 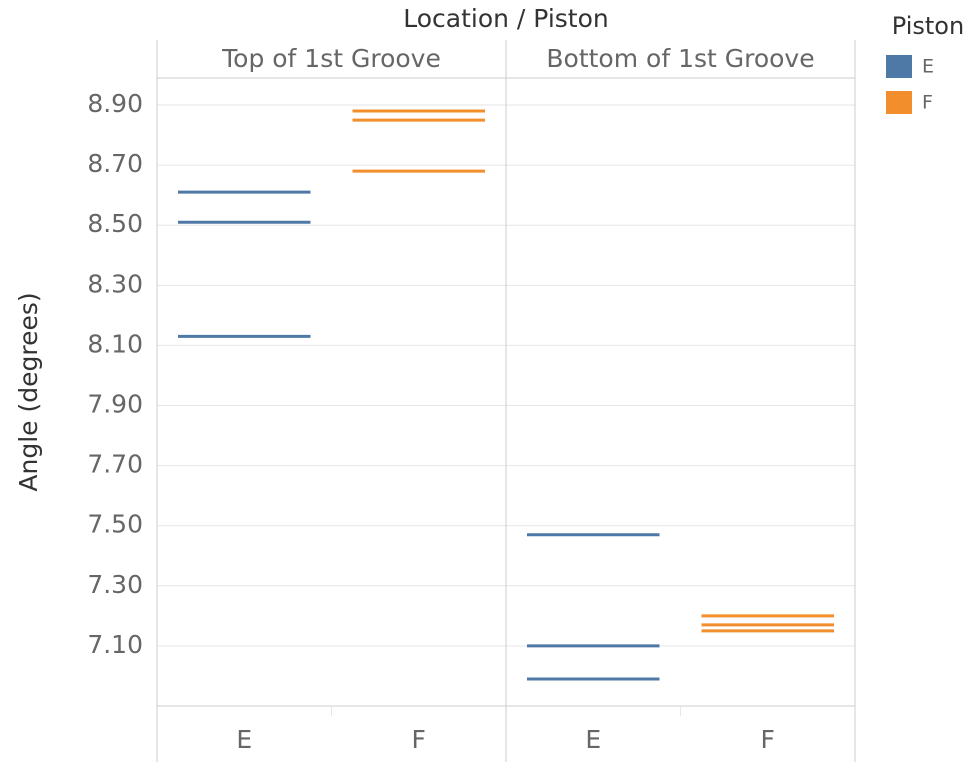 I want to click on y-tick-label: 7.50, so click(x=115, y=524).